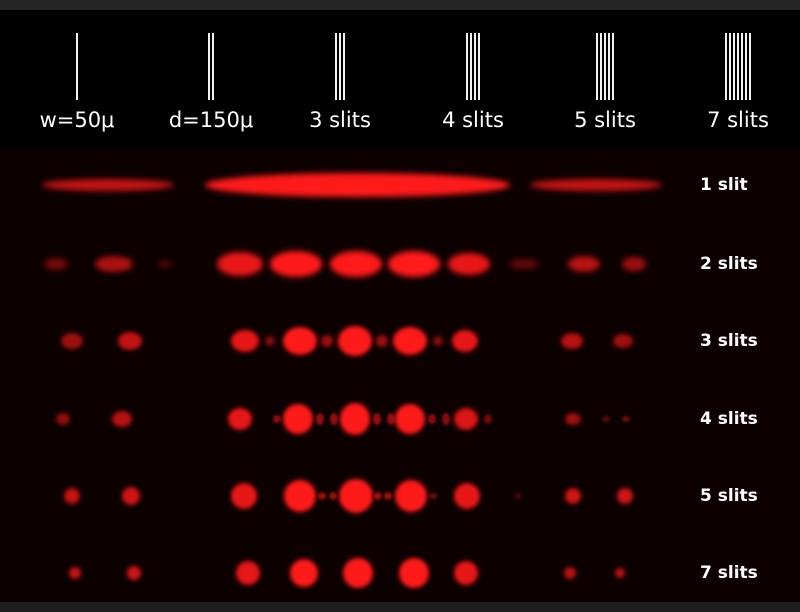 This screenshot has height=612, width=800. I want to click on column-label-5: 5 slits, so click(605, 120).